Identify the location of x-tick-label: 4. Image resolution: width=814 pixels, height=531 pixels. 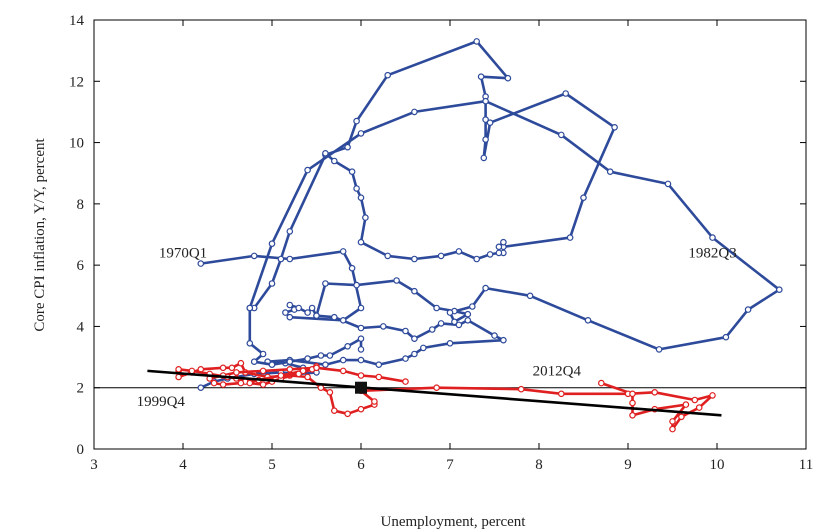
(183, 465).